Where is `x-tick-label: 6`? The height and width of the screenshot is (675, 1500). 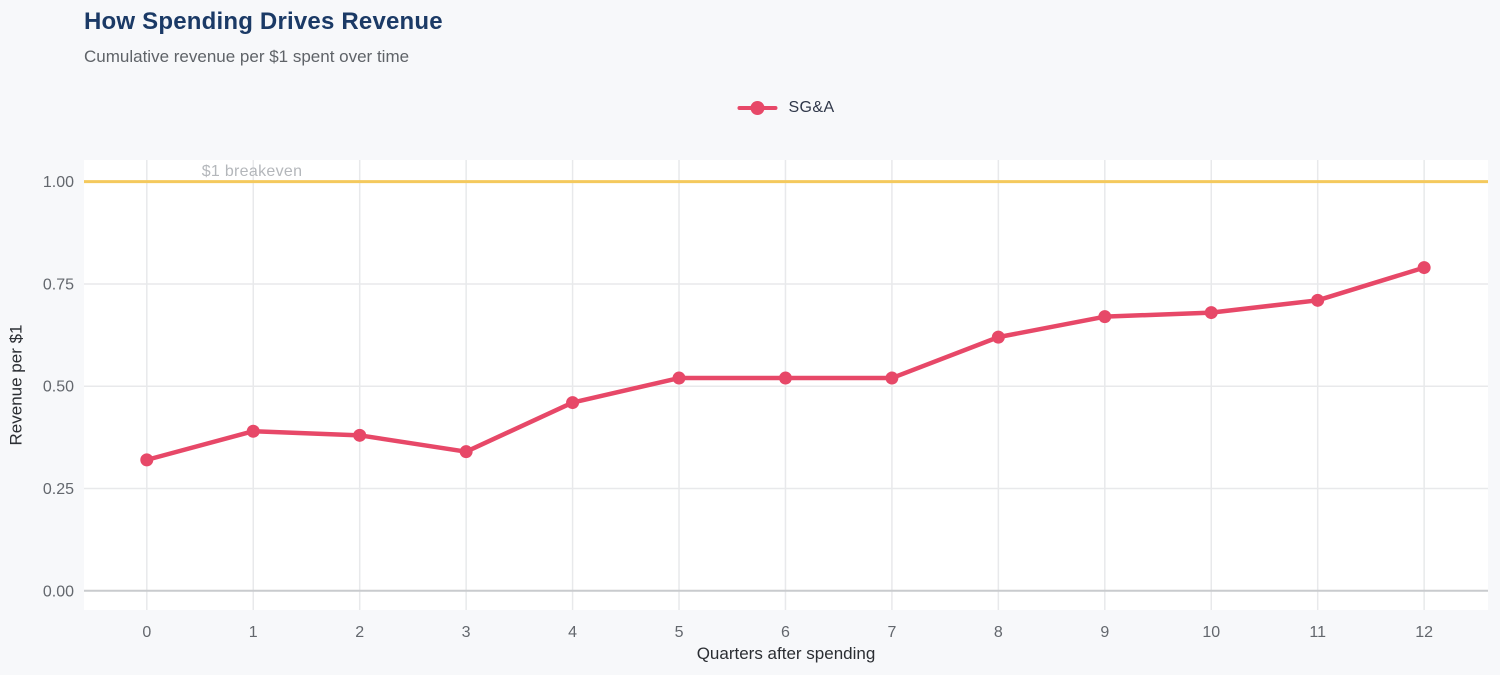
x-tick-label: 6 is located at coordinates (785, 632).